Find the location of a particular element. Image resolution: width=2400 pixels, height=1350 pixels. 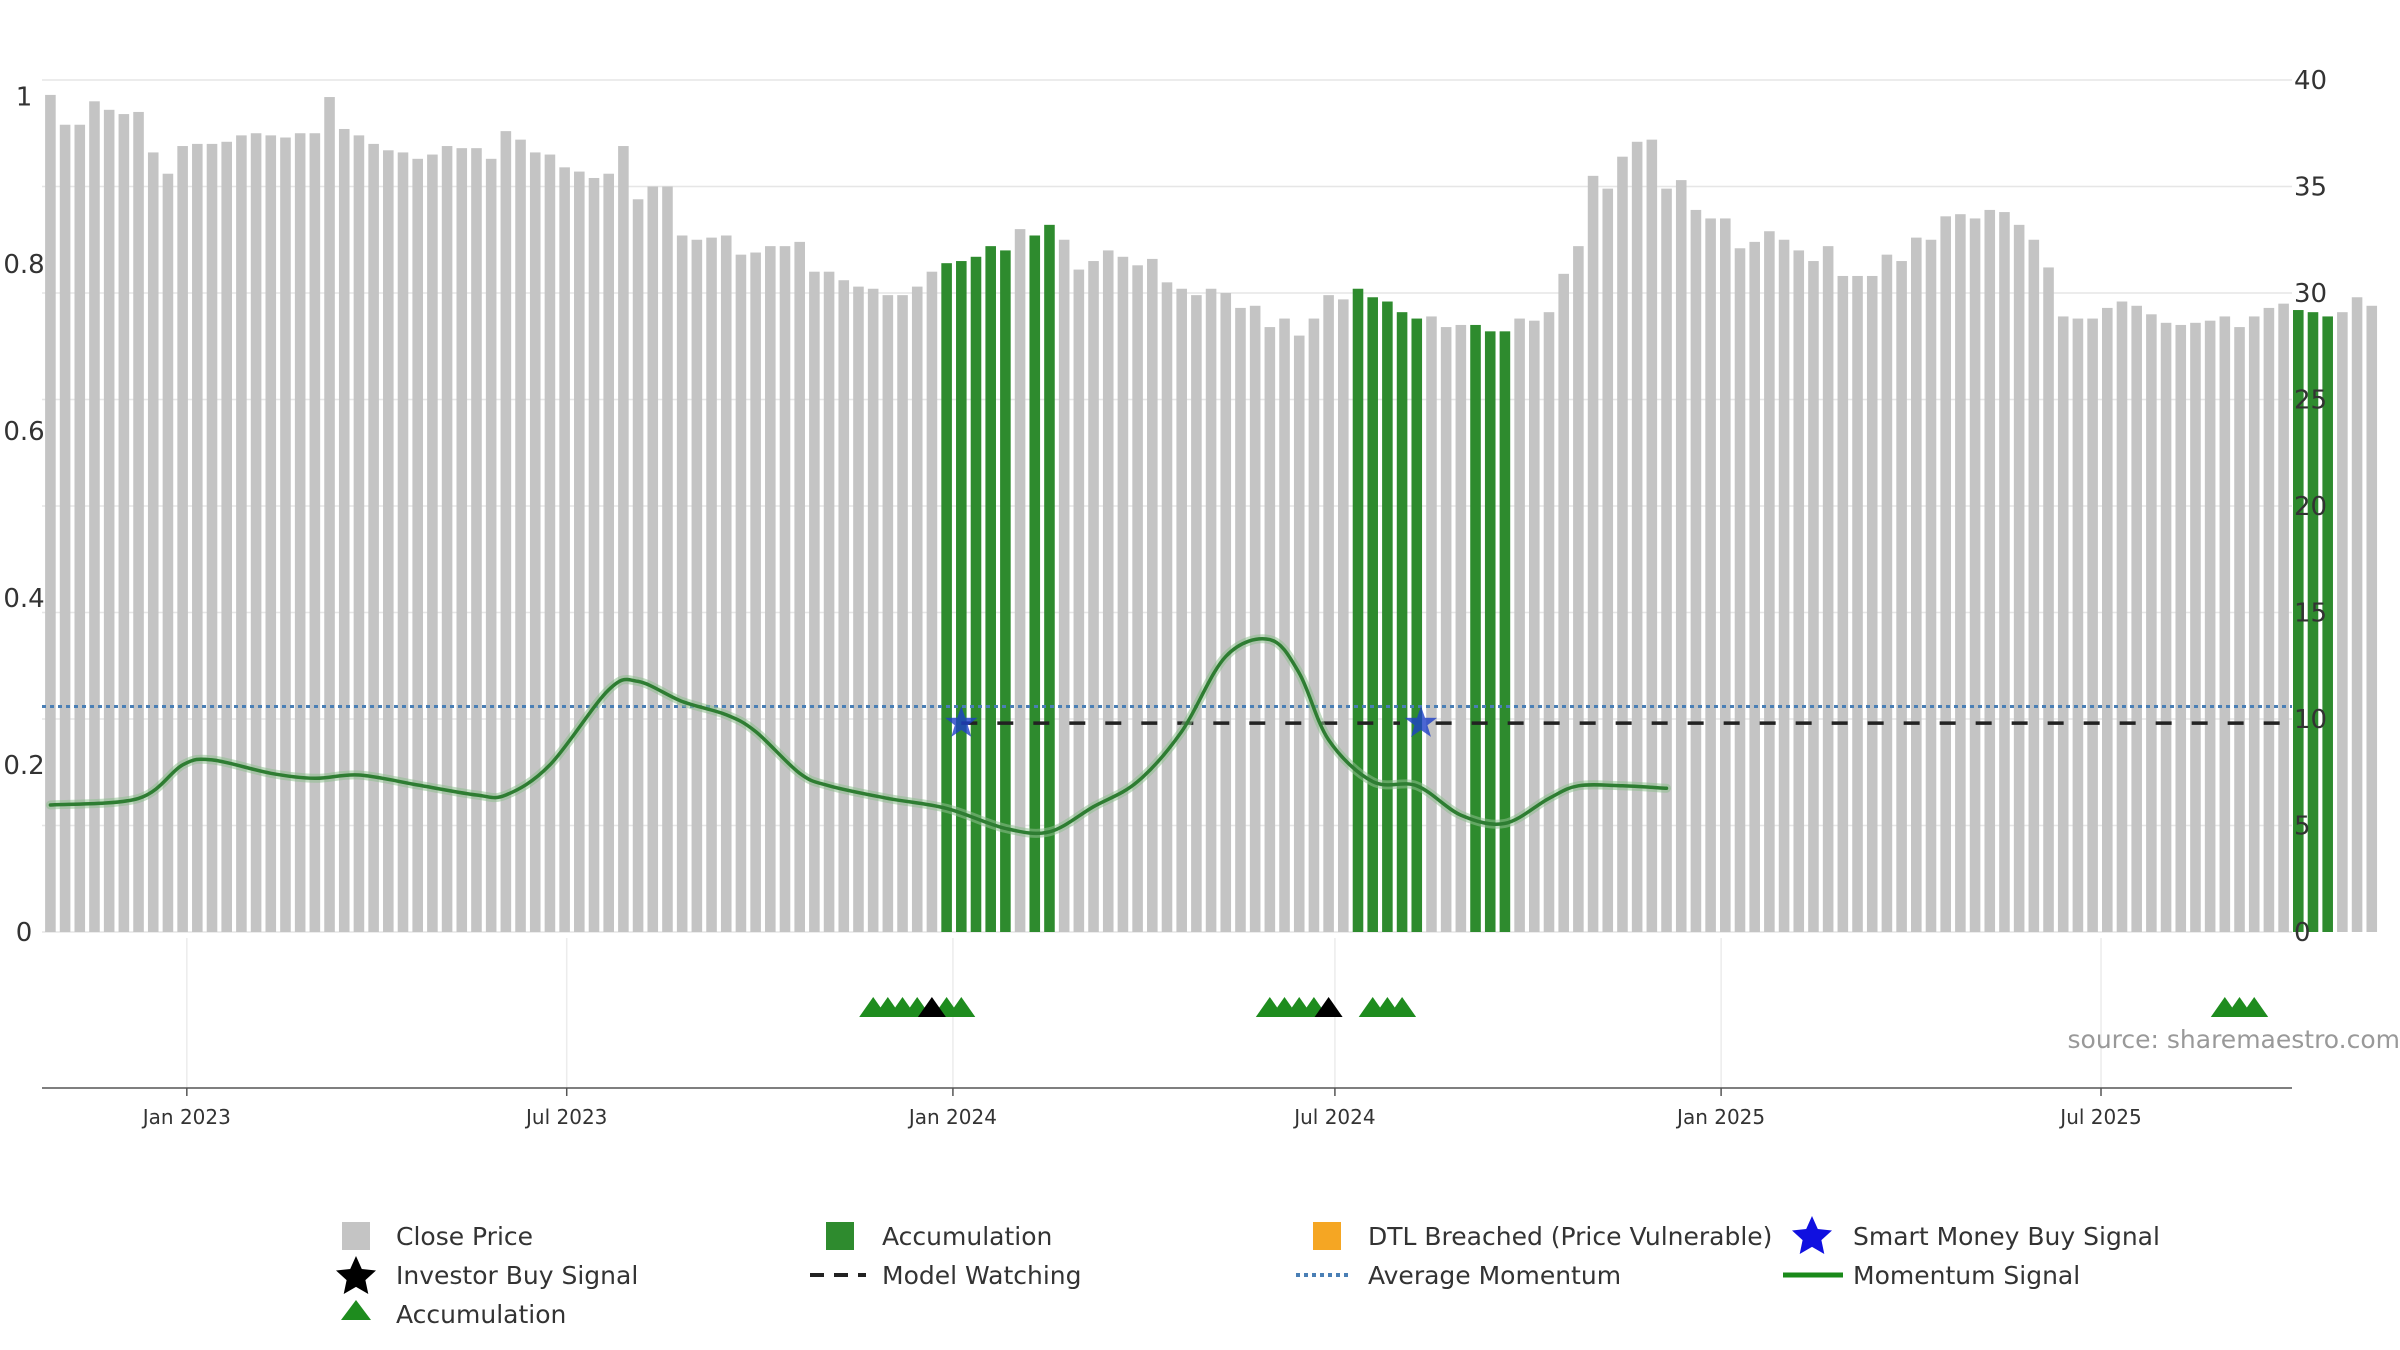

right-axis-tick-label: 30 is located at coordinates (2310, 294).